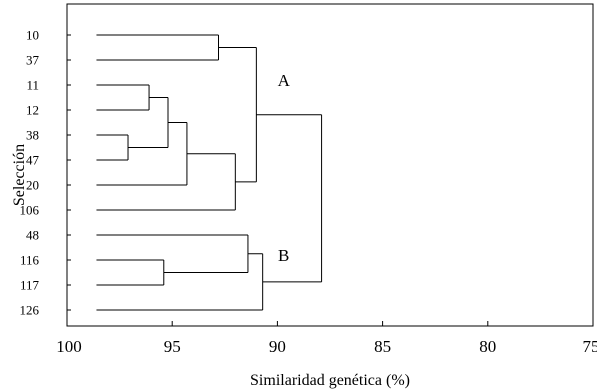 This screenshot has width=597, height=390. What do you see at coordinates (330, 380) in the screenshot?
I see `x-axis-title: Similaridad genética (%)` at bounding box center [330, 380].